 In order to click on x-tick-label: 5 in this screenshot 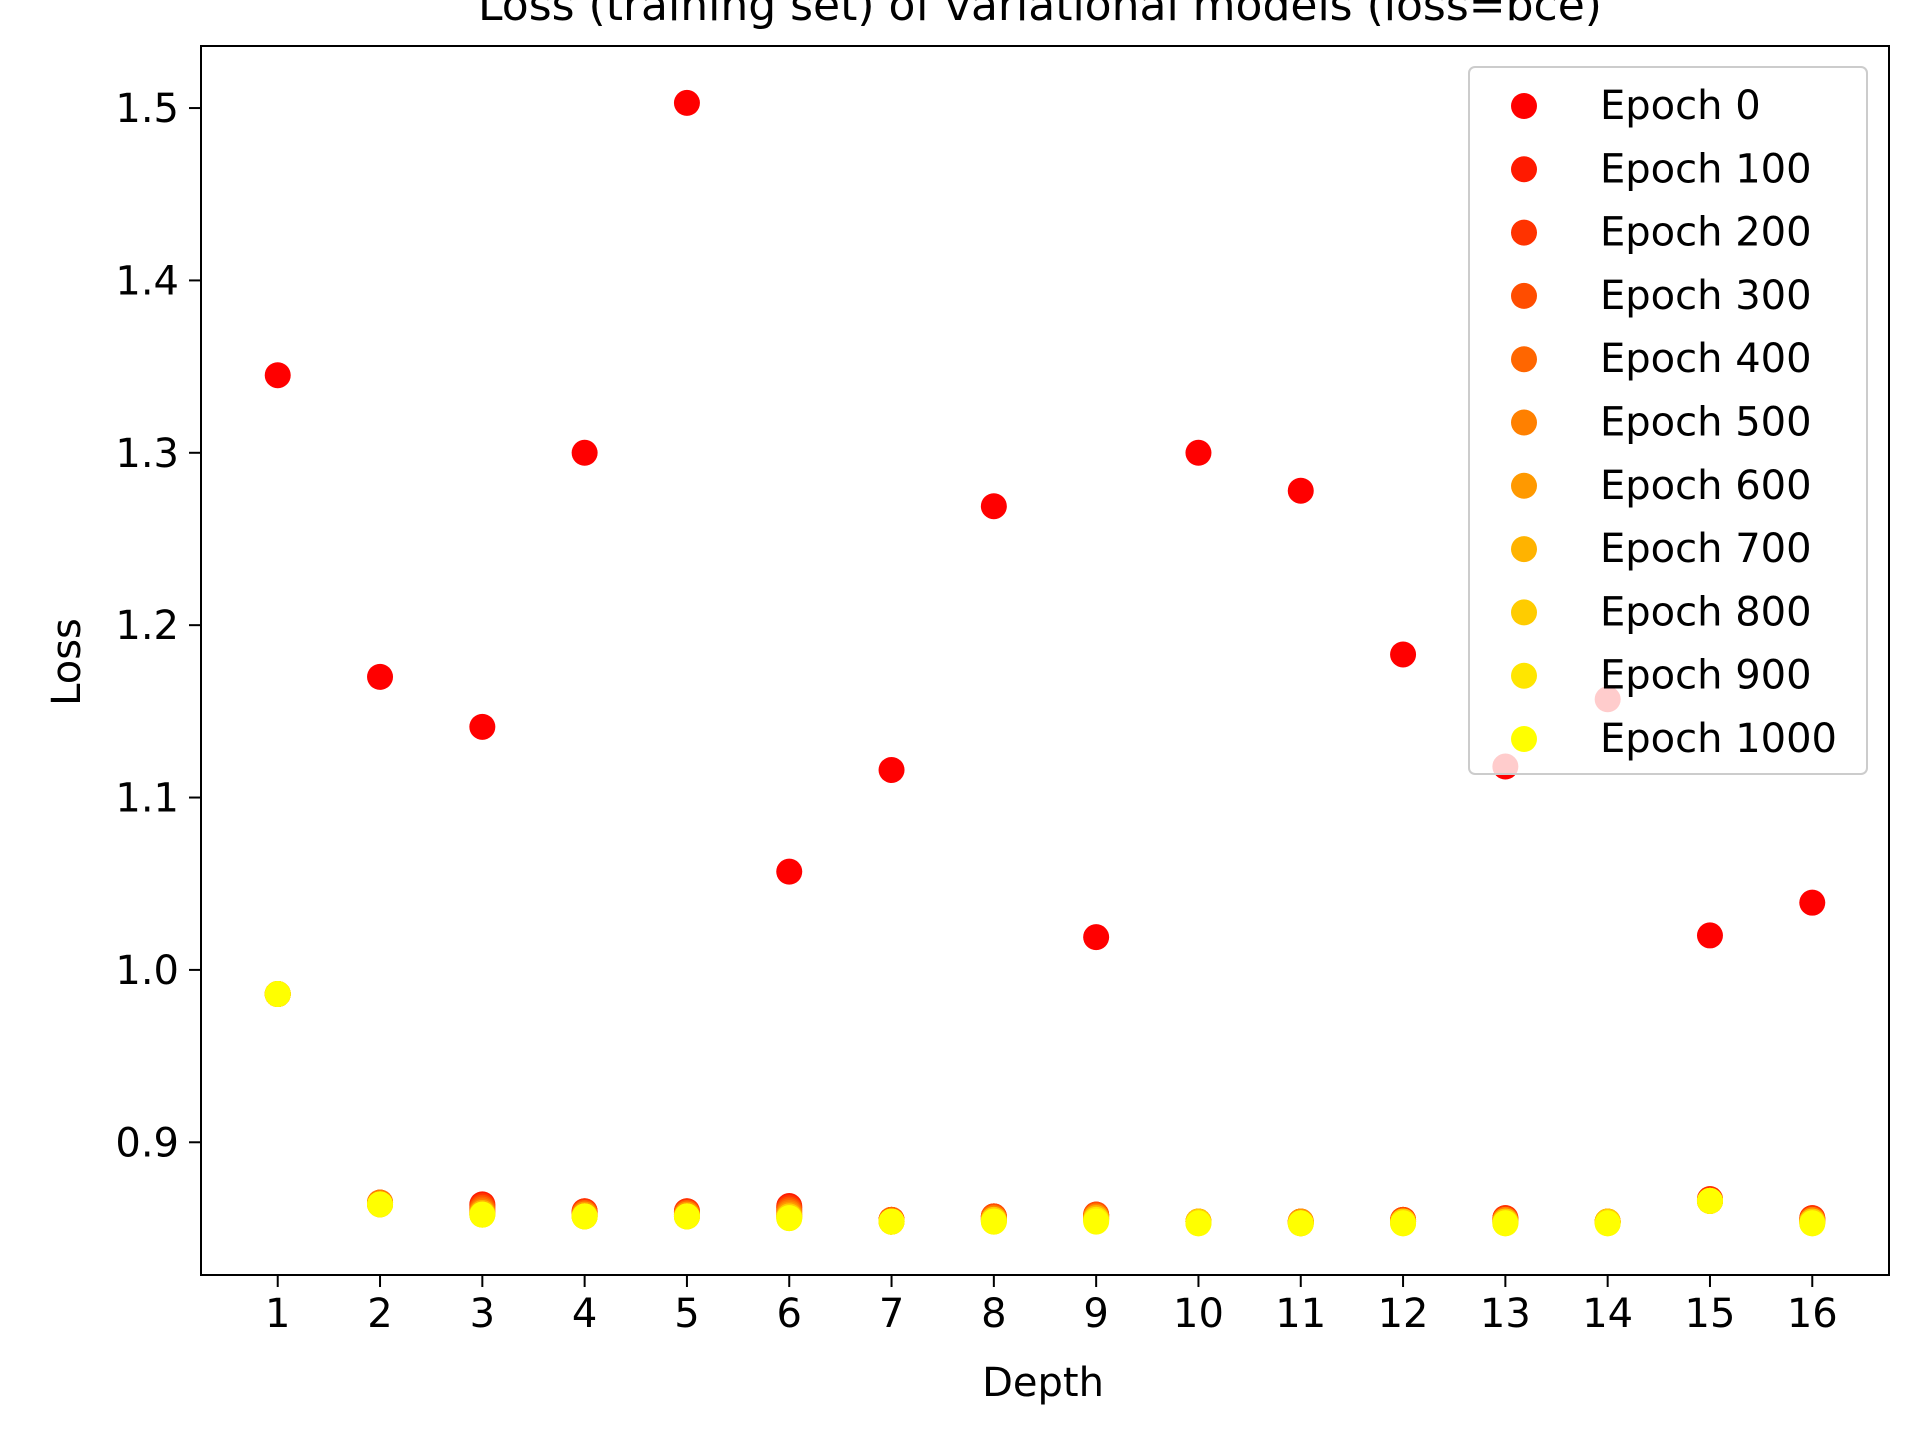, I will do `click(686, 1314)`.